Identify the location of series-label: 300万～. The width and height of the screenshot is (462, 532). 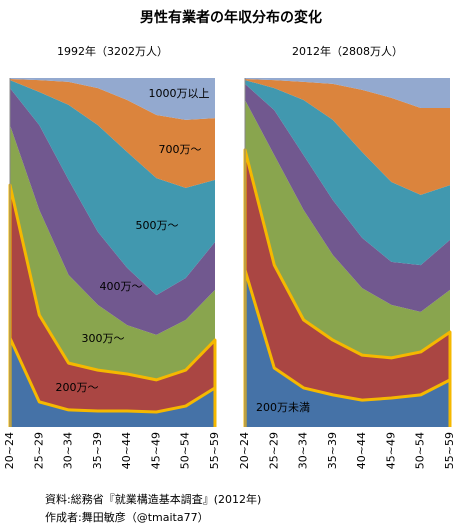
(103, 338).